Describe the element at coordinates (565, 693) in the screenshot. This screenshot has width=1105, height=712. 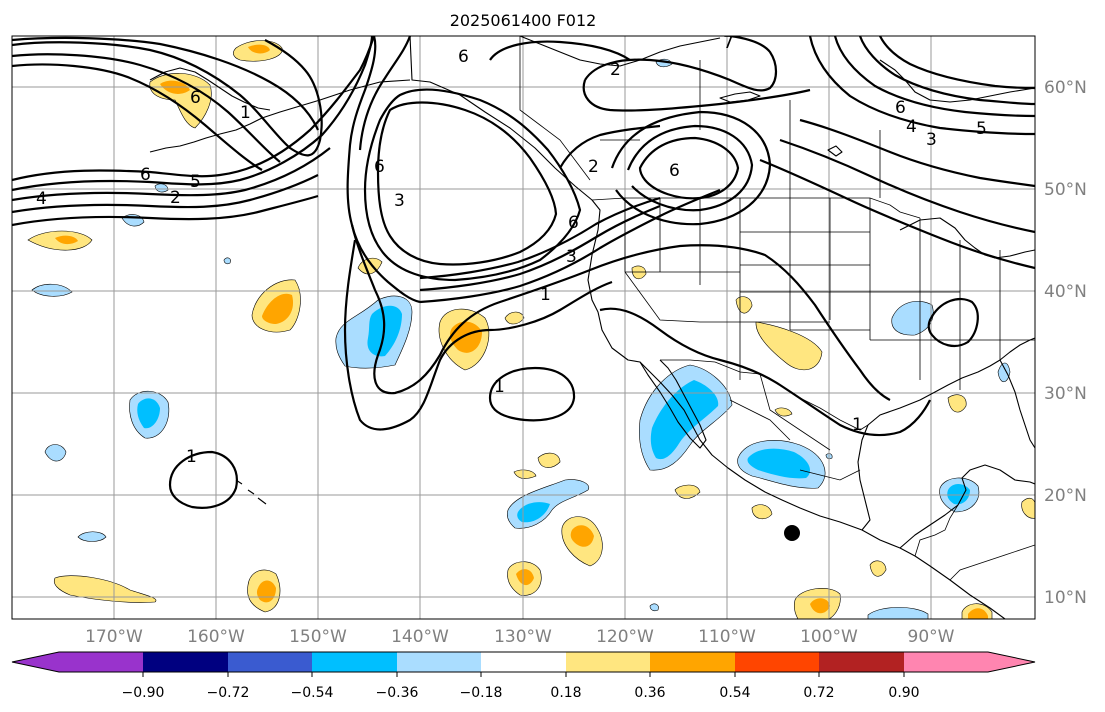
I see `colorbar-tick-label: 0.18` at that location.